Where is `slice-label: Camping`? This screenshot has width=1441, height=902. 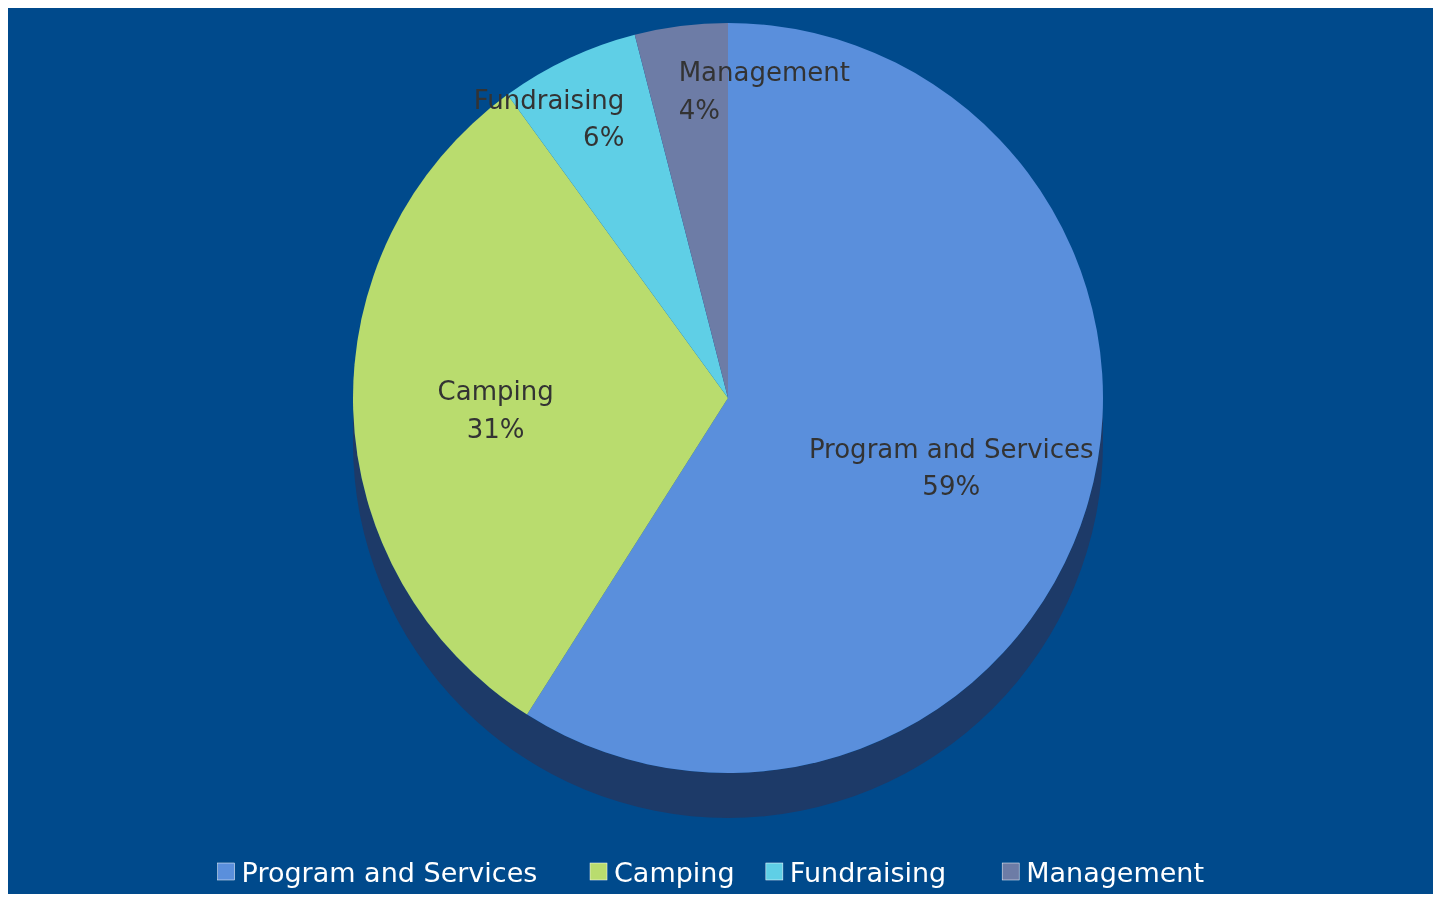 slice-label: Camping is located at coordinates (495, 391).